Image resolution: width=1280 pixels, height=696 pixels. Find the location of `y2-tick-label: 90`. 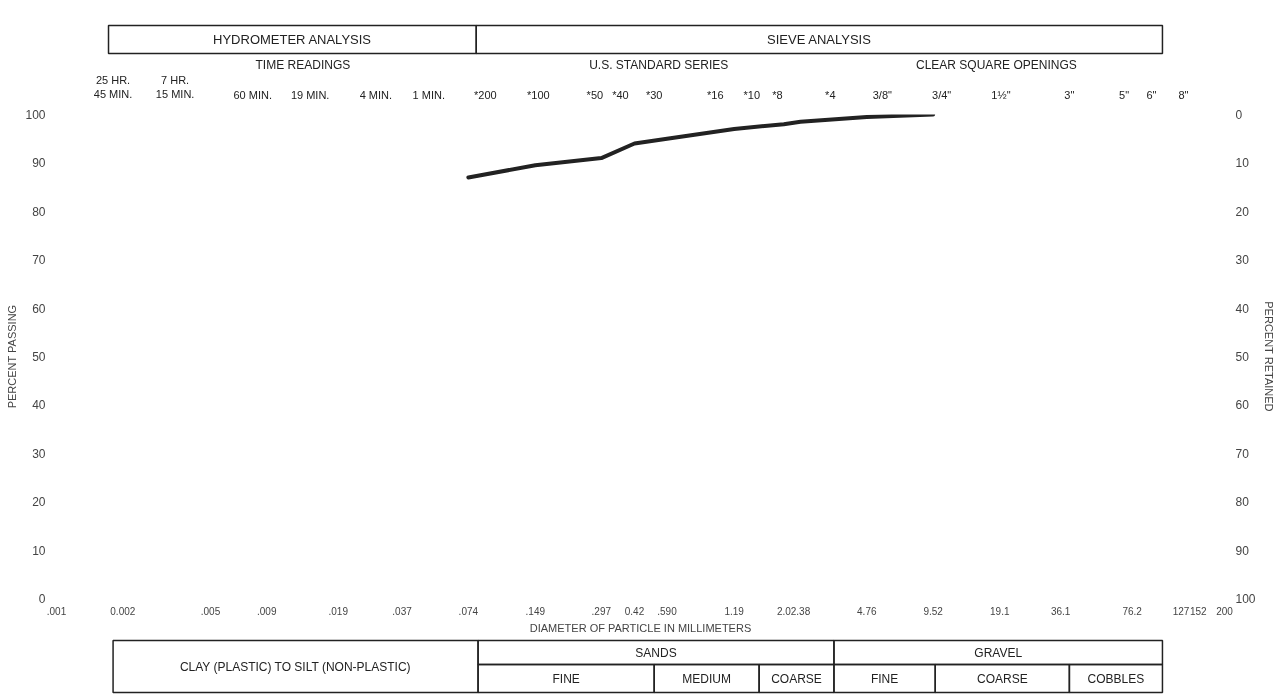

y2-tick-label: 90 is located at coordinates (1242, 550).